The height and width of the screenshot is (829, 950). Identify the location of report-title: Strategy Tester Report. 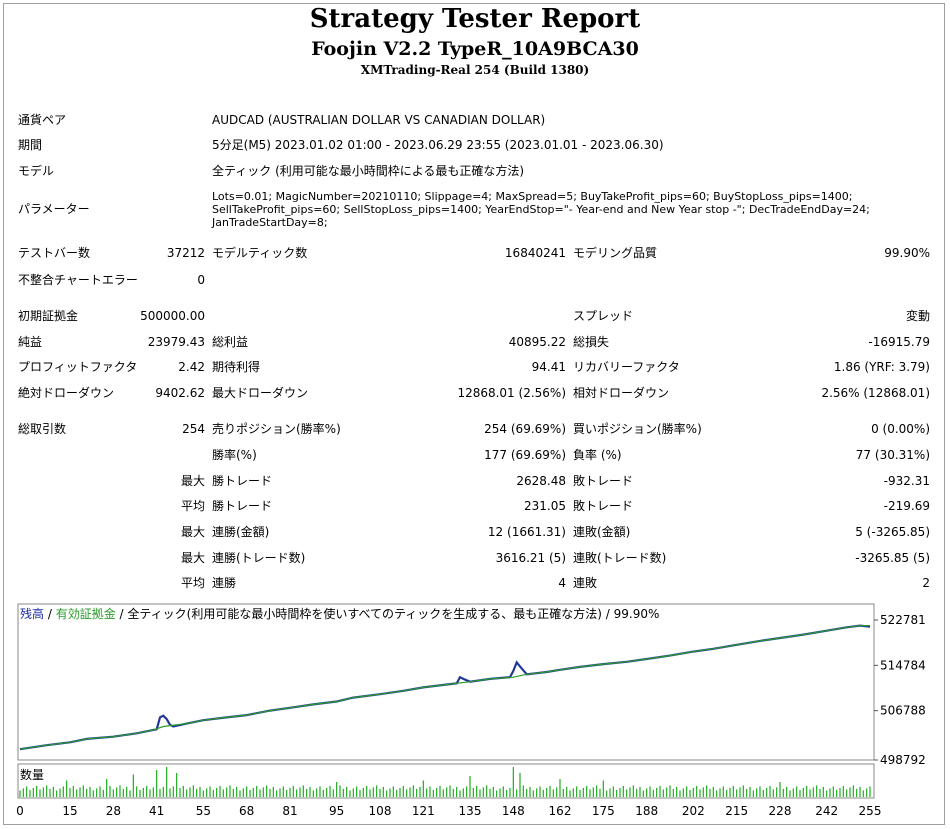
(475, 19).